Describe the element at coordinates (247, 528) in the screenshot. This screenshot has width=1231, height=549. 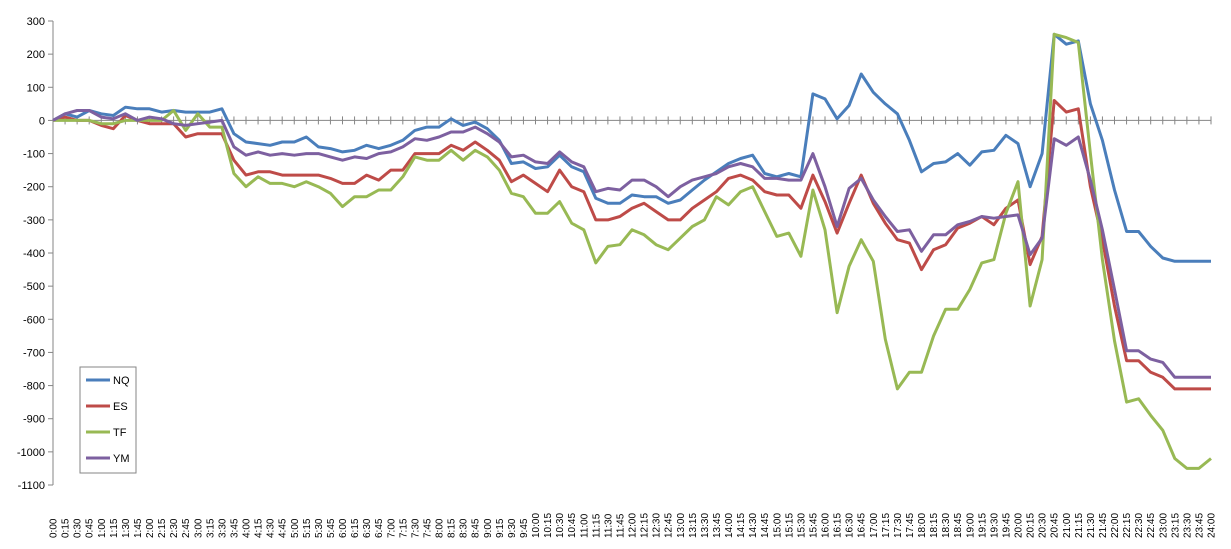
I see `x-tick-label: 4:00` at that location.